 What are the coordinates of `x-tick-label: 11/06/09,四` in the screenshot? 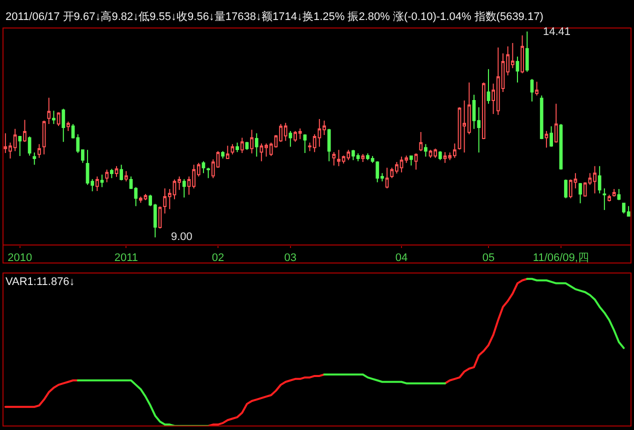 It's located at (560, 258).